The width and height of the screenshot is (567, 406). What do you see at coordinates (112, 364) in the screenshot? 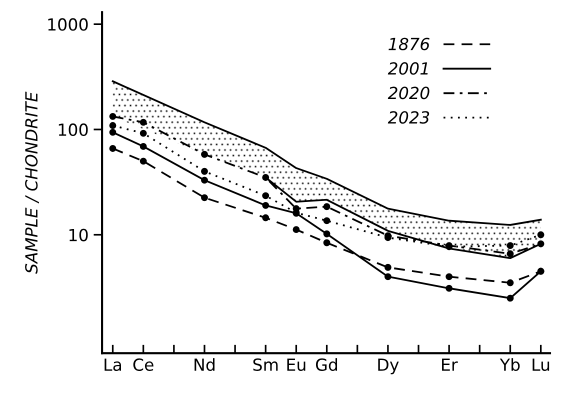
I see `x-tick-label: La` at bounding box center [112, 364].